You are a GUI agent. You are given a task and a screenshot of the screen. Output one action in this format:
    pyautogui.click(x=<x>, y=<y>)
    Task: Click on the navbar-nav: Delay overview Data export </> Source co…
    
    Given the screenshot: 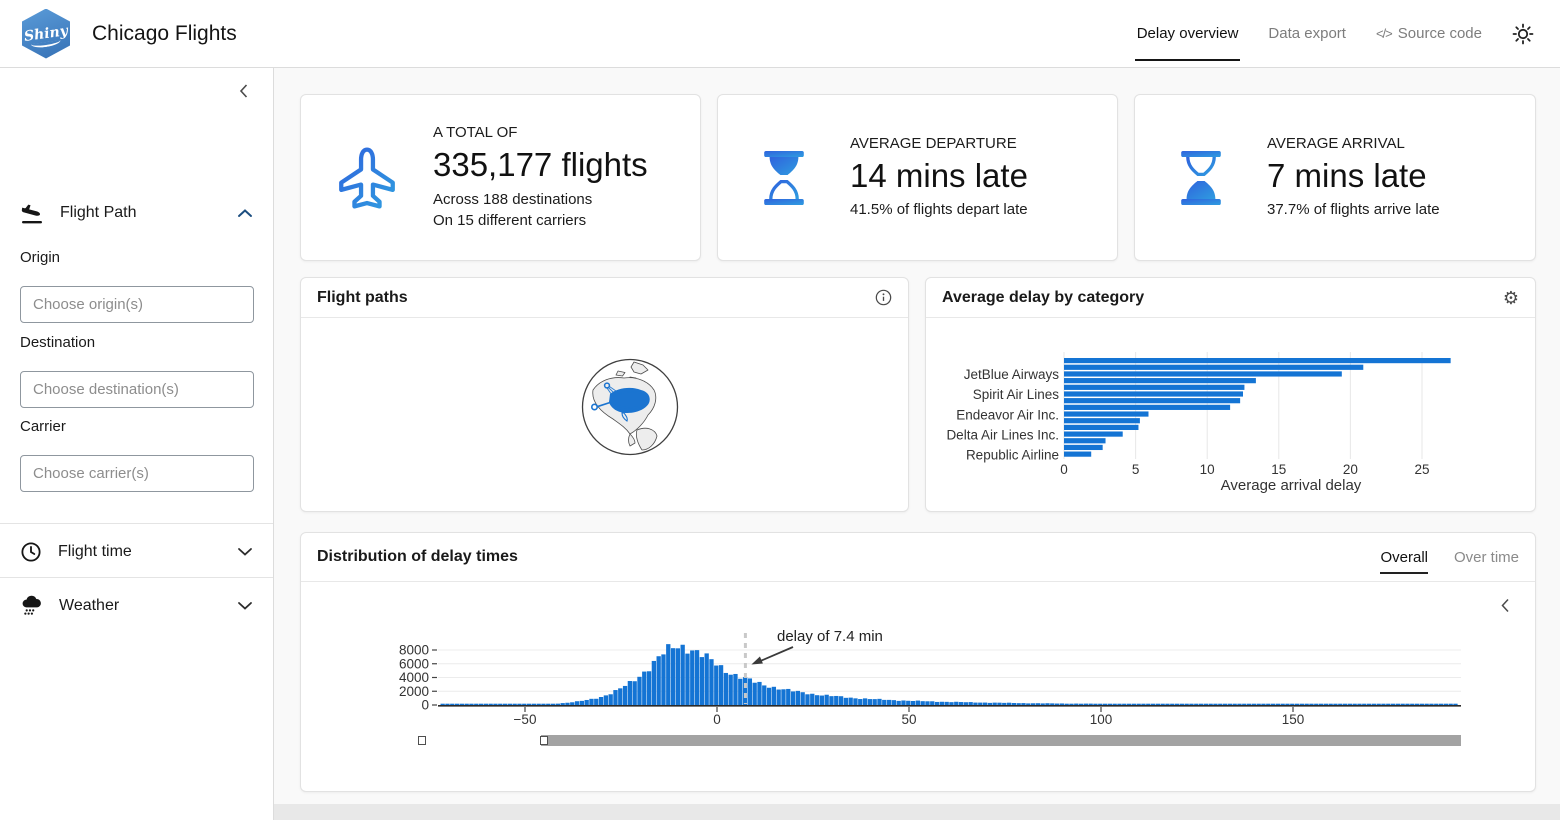 What is the action you would take?
    pyautogui.click(x=1347, y=33)
    